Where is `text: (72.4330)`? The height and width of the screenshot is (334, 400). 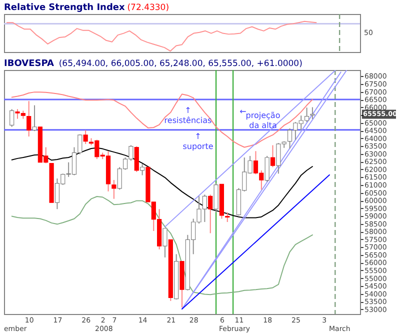
text: (72.4330) is located at coordinates (148, 8).